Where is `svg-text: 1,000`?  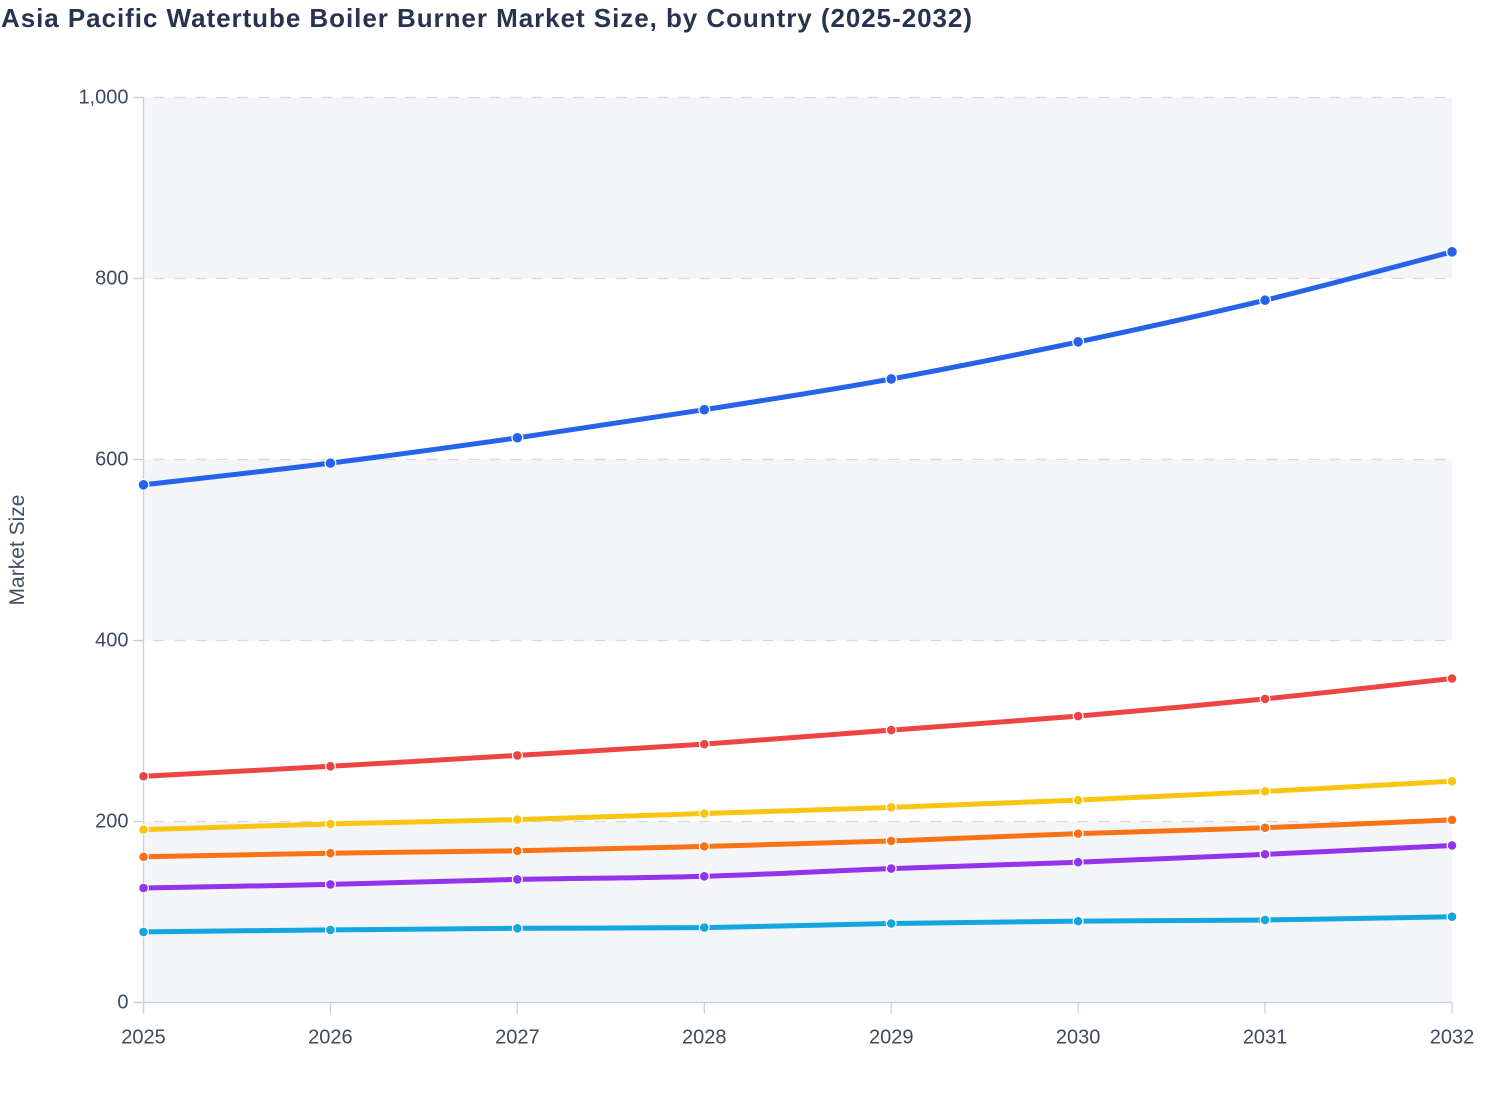
svg-text: 1,000 is located at coordinates (103, 98).